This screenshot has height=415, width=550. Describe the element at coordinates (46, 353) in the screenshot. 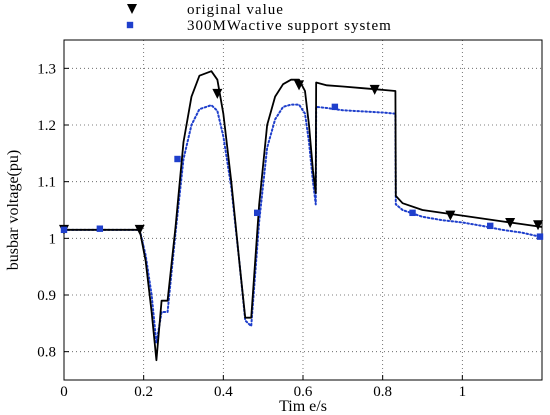

I see `y-tick-label: 0.8` at that location.